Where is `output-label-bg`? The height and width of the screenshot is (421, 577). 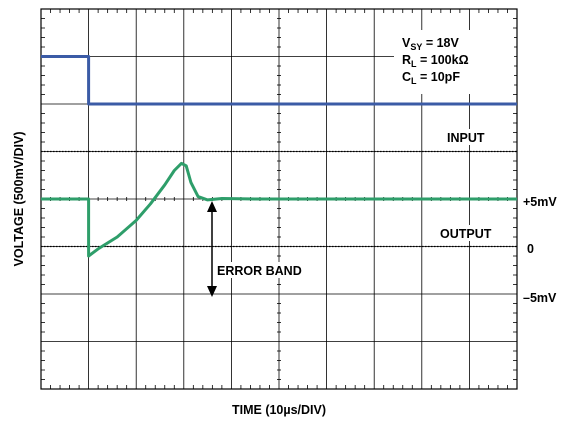
output-label-bg is located at coordinates (472, 233).